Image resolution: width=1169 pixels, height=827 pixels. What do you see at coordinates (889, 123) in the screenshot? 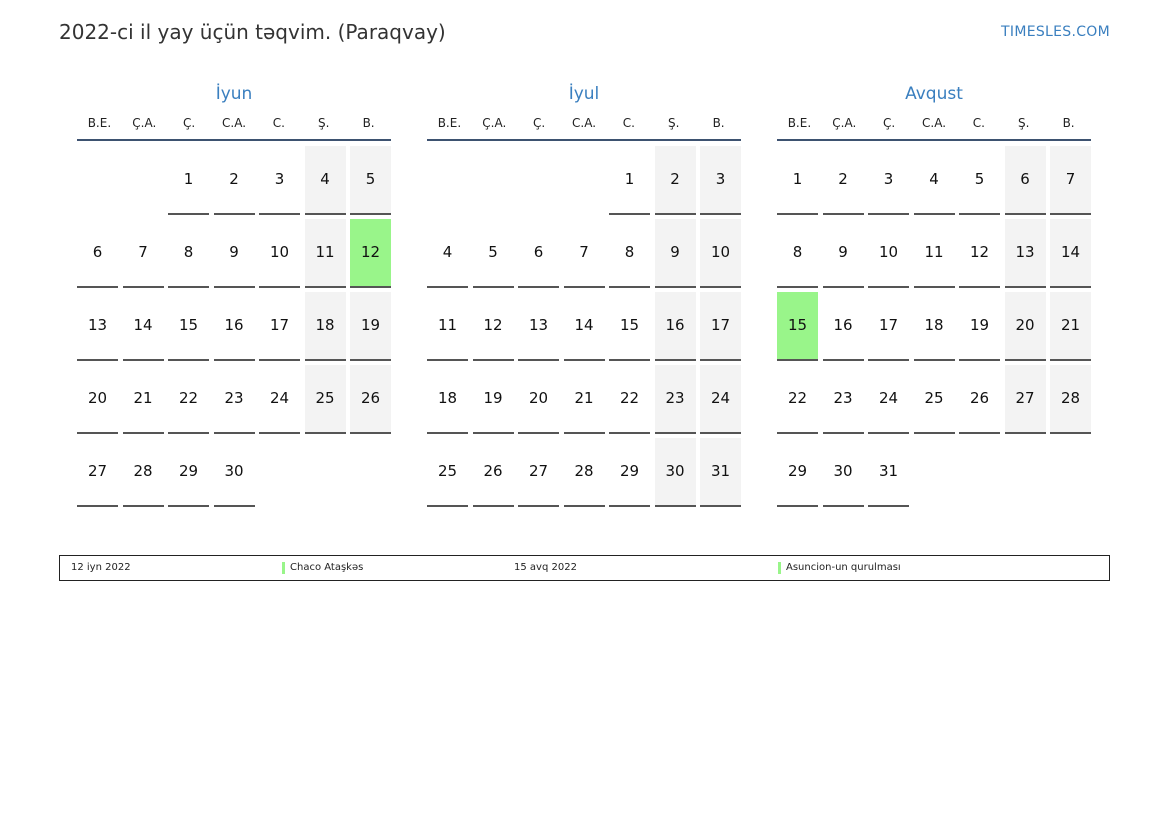
I see `weekday-label: Ç.` at bounding box center [889, 123].